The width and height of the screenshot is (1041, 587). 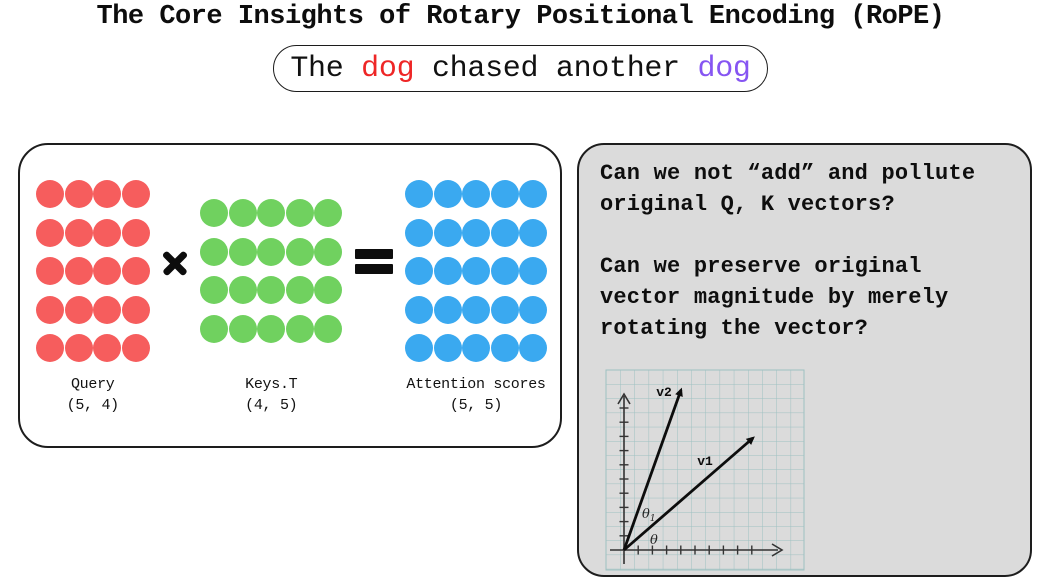 What do you see at coordinates (695, 550) in the screenshot?
I see `x-axis-ticks` at bounding box center [695, 550].